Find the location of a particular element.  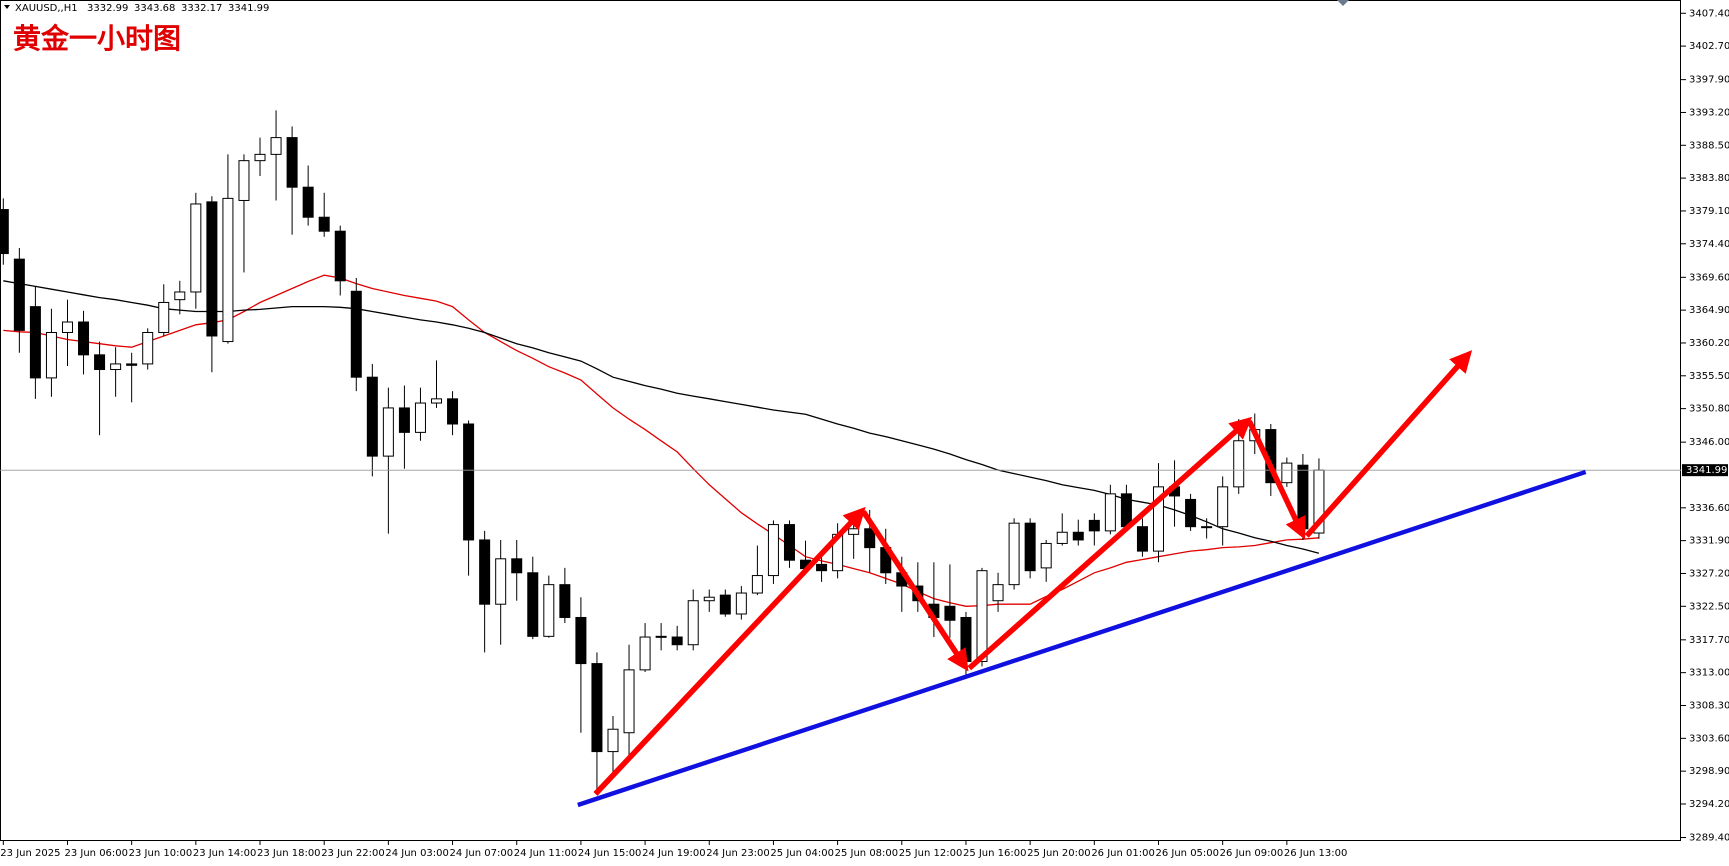

x-tick-label: 24 Jun 11:00 is located at coordinates (546, 853).